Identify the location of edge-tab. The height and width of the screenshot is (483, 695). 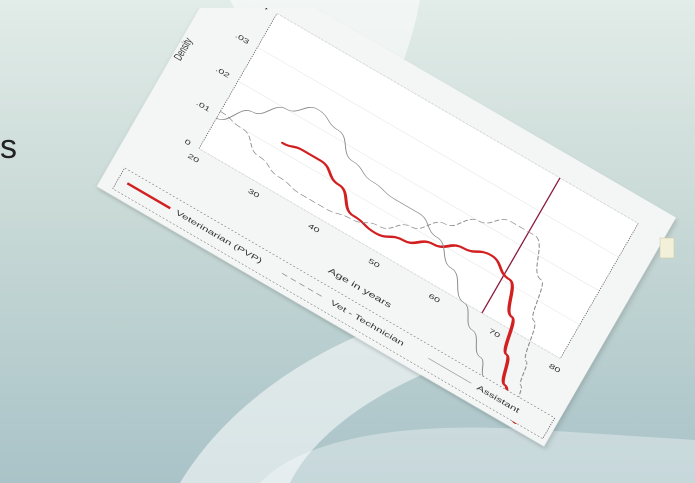
(667, 248).